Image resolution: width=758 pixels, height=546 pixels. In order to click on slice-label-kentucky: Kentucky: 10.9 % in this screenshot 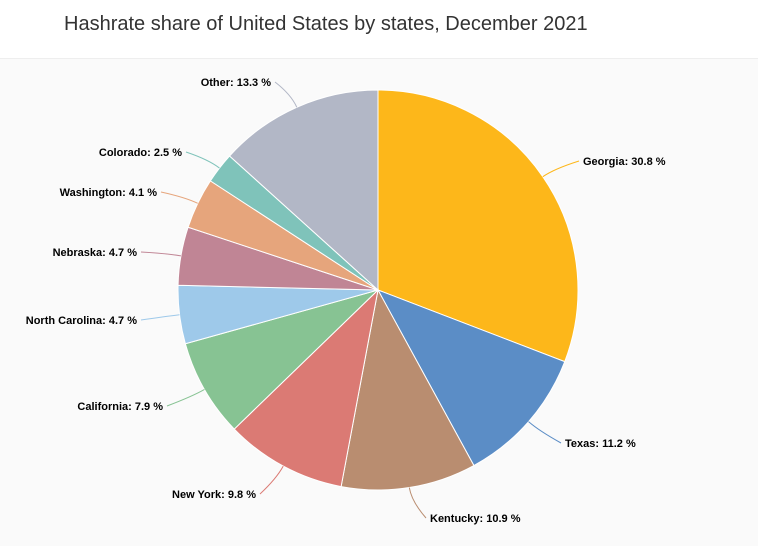, I will do `click(475, 519)`.